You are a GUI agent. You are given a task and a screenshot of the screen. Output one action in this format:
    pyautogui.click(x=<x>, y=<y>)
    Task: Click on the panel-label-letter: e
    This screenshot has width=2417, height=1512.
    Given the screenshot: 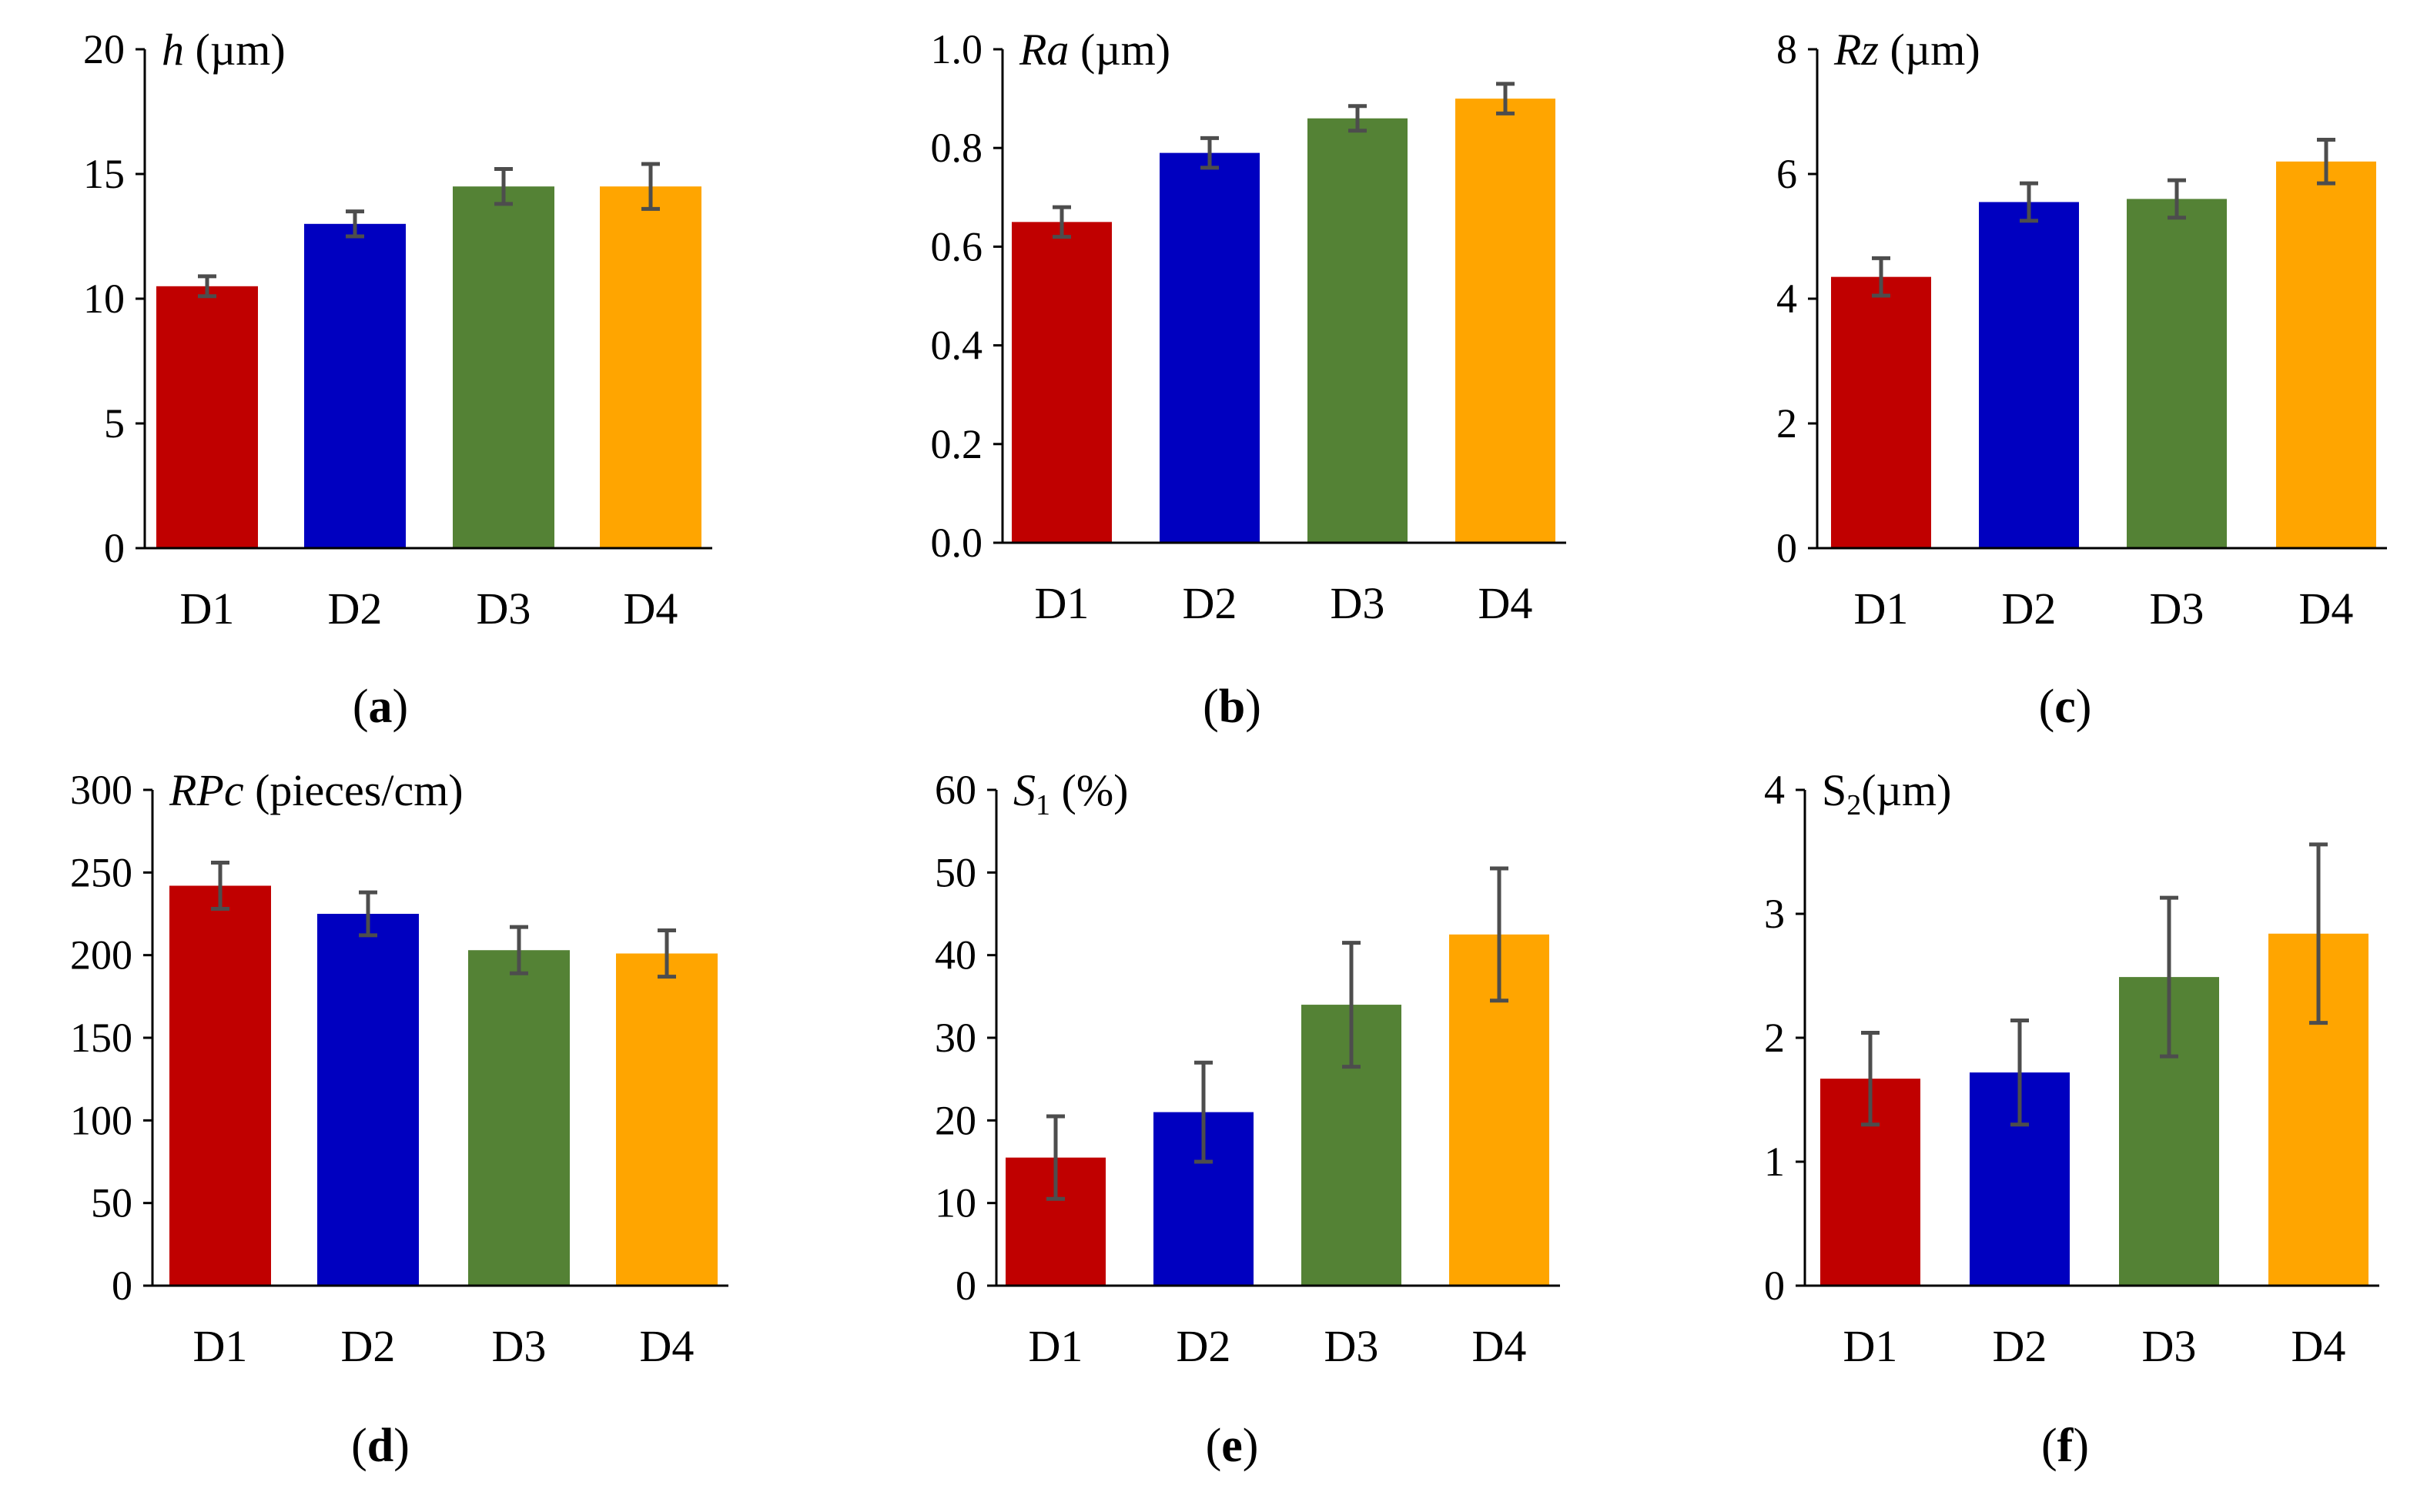 What is the action you would take?
    pyautogui.click(x=1232, y=1446)
    